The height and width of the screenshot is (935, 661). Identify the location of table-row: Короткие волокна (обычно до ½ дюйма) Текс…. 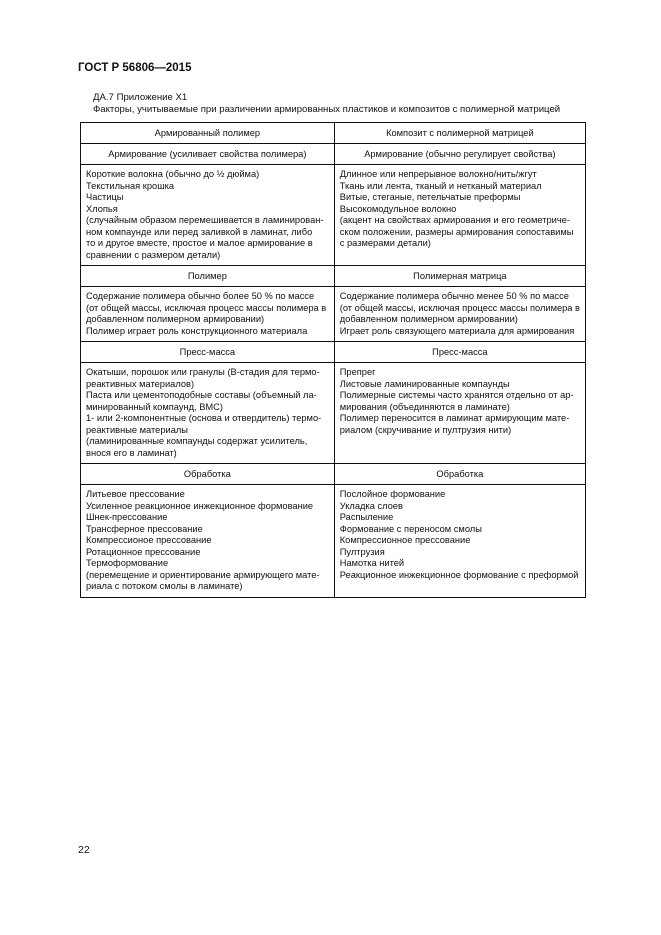
(333, 215).